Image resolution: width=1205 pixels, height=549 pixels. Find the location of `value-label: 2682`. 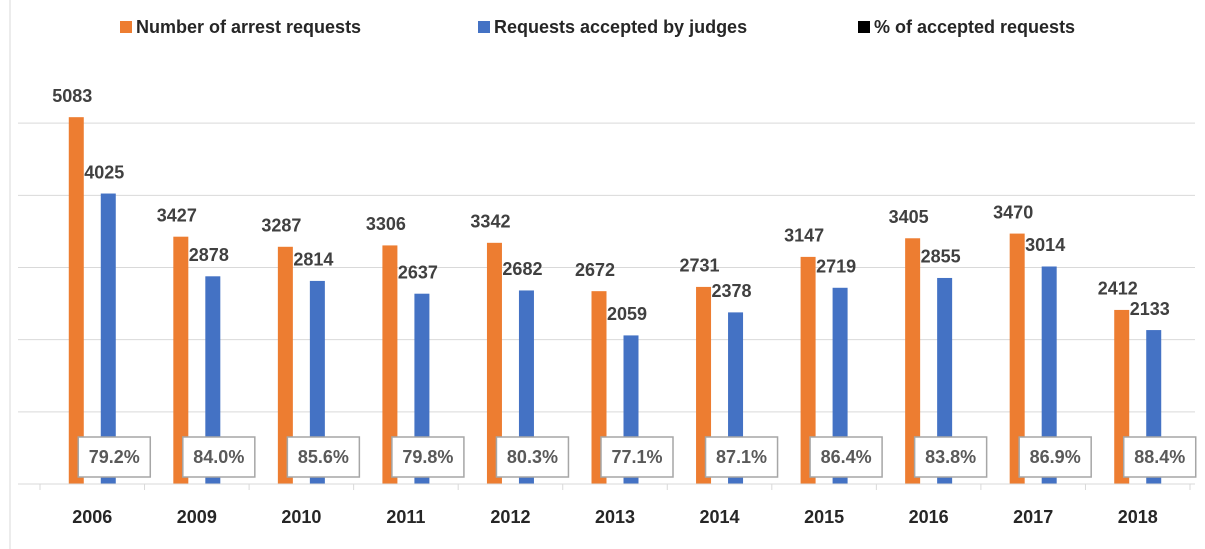

value-label: 2682 is located at coordinates (522, 269).